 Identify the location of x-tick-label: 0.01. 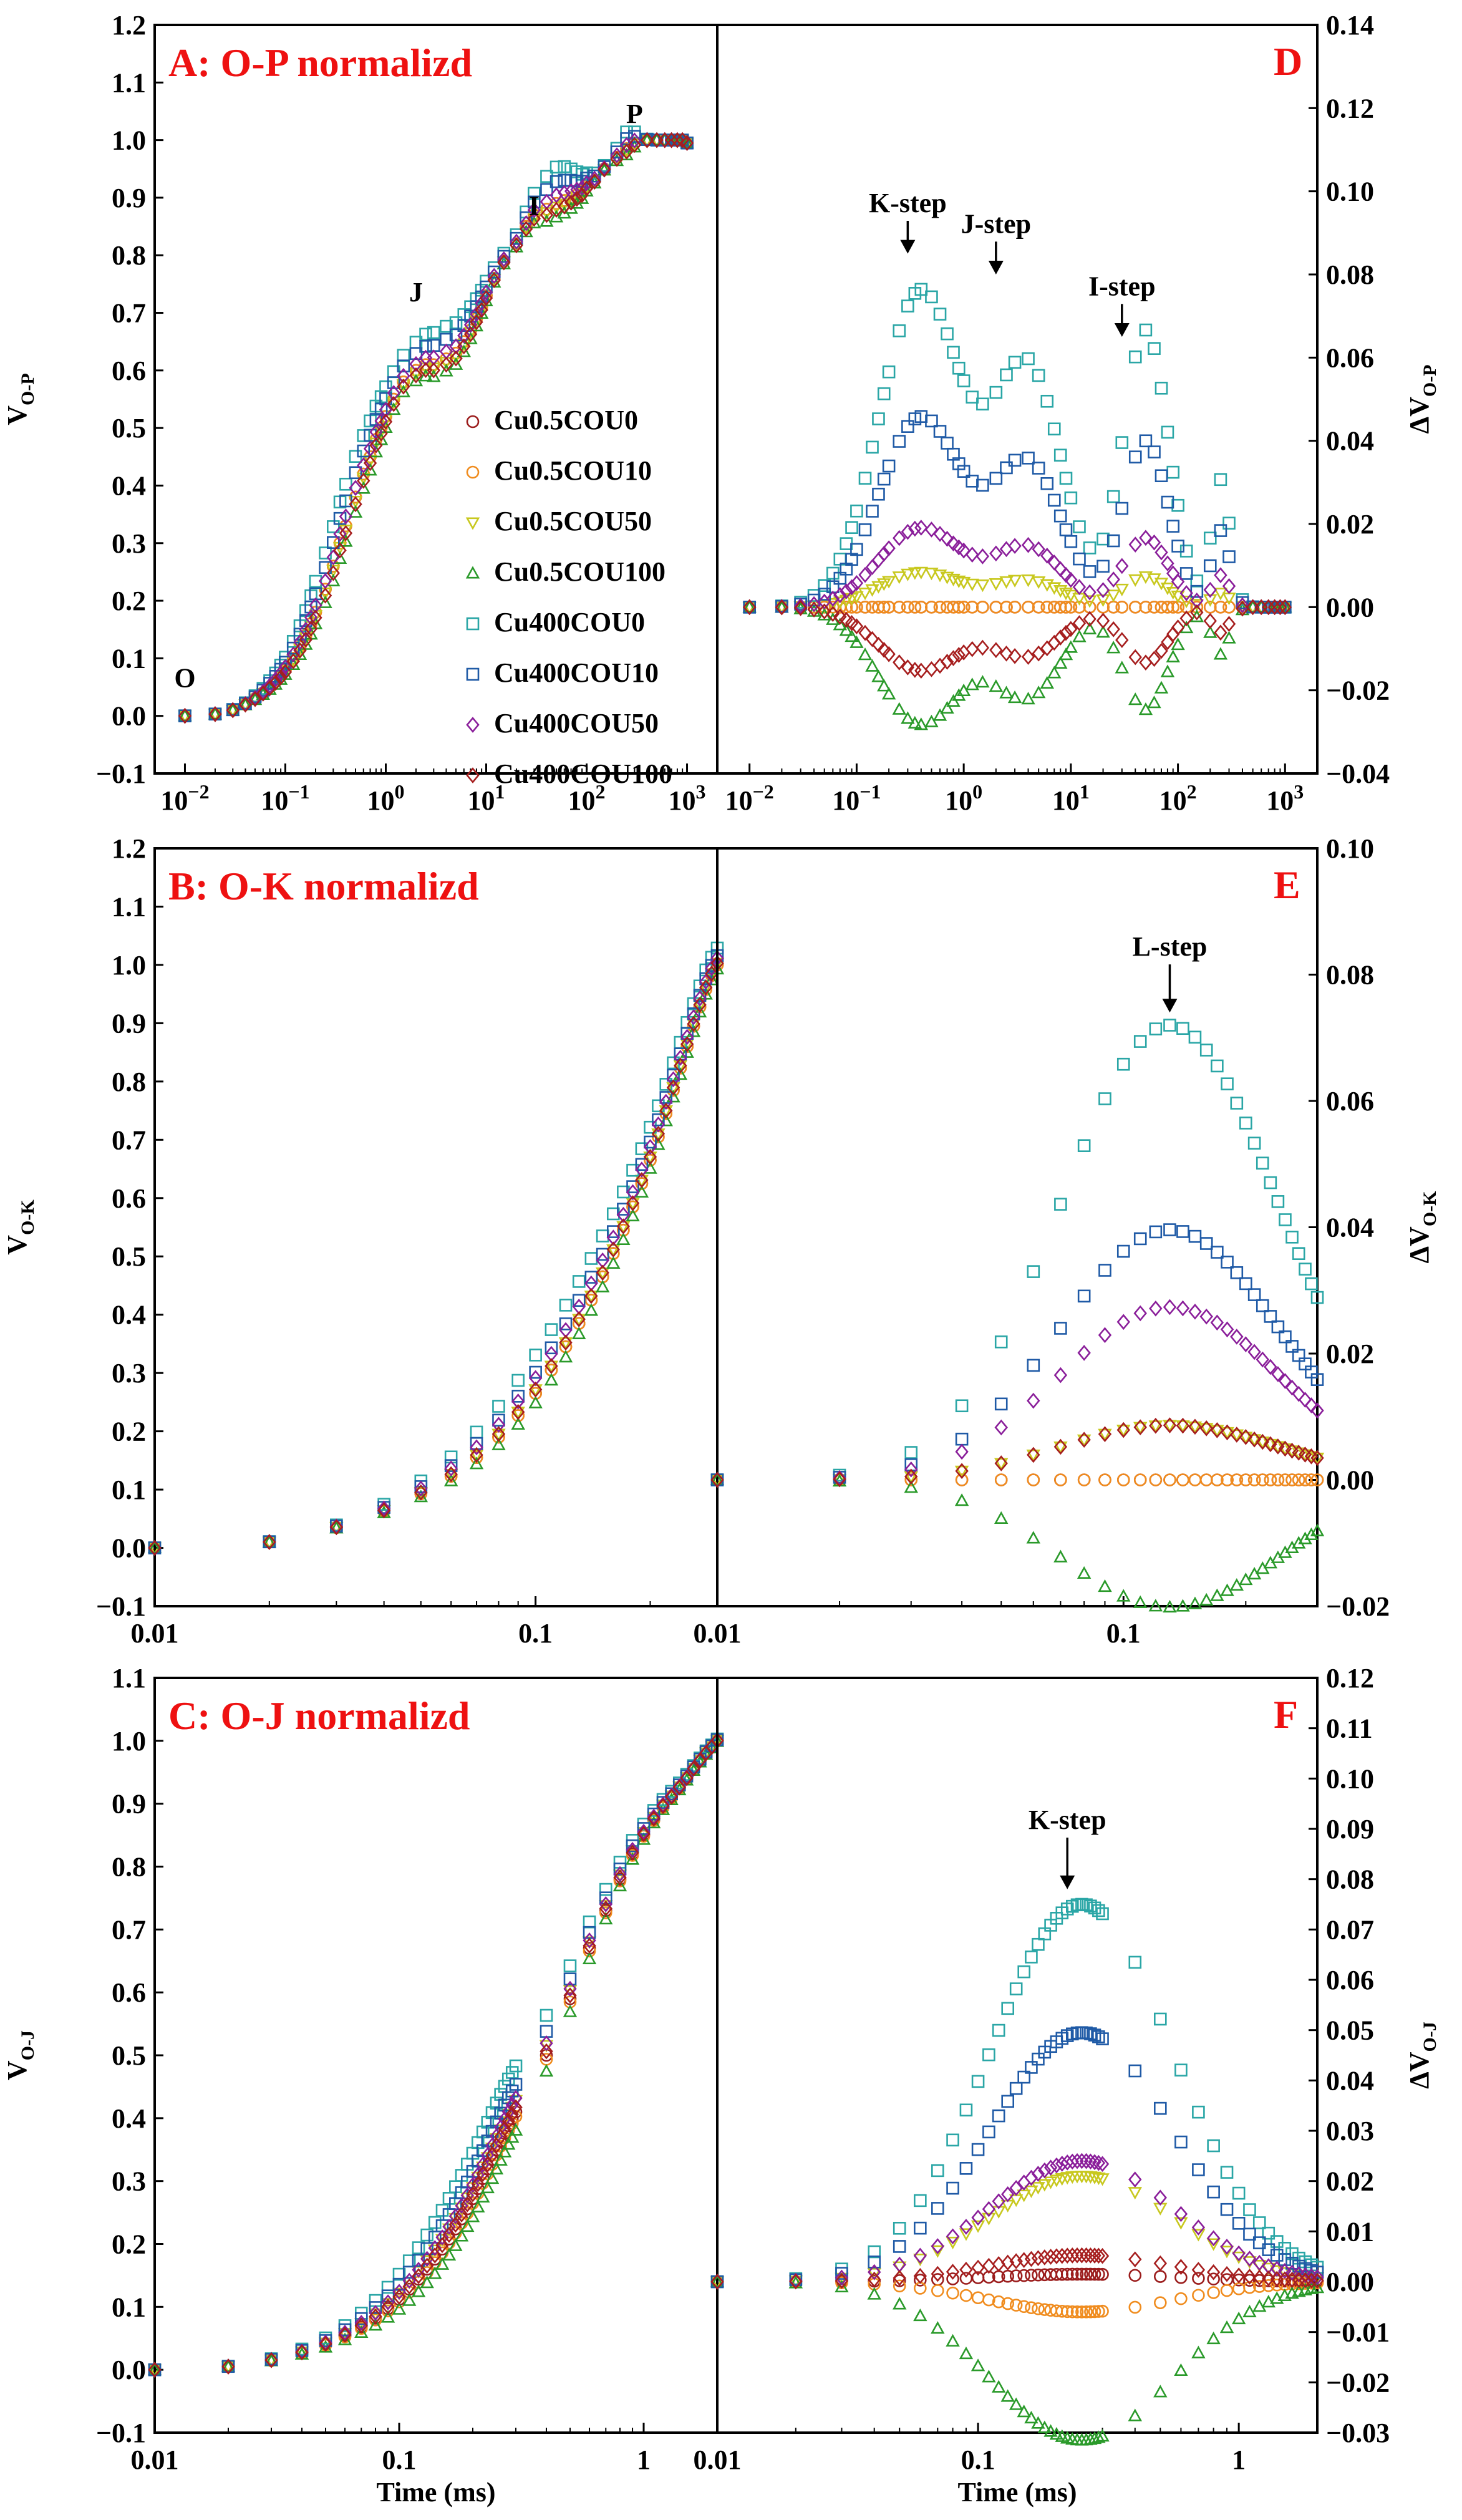
(155, 2460).